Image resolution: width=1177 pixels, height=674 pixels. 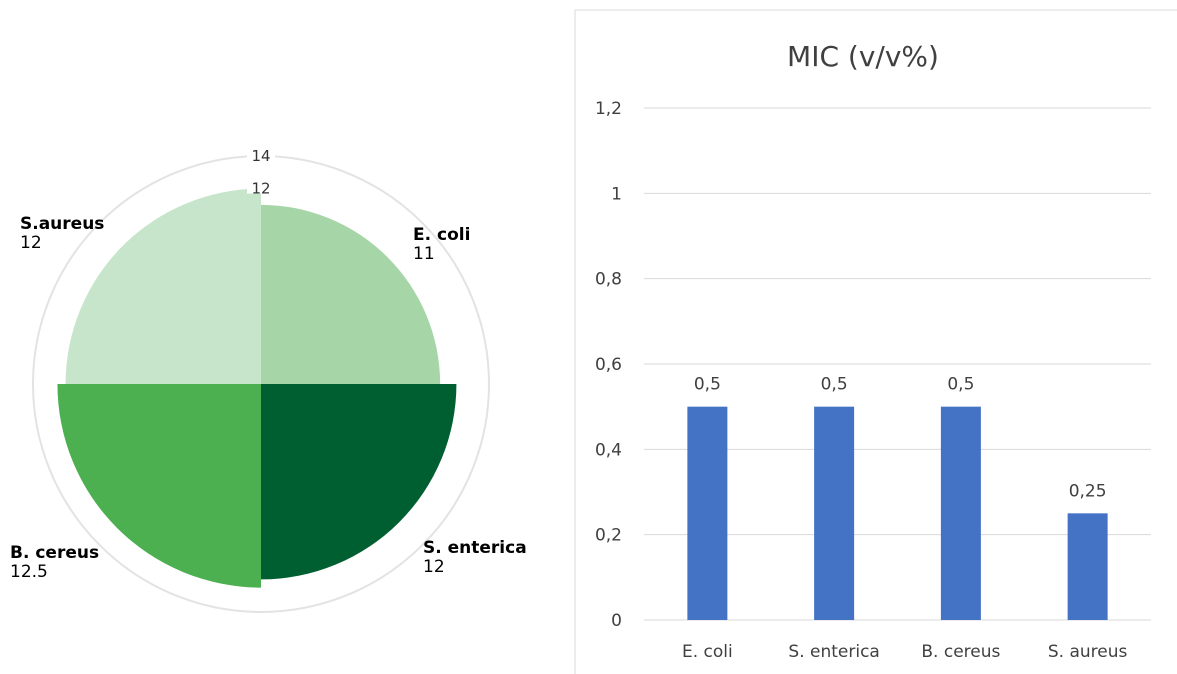 What do you see at coordinates (1088, 652) in the screenshot?
I see `x-tick-label-s-aureus: S. aureus` at bounding box center [1088, 652].